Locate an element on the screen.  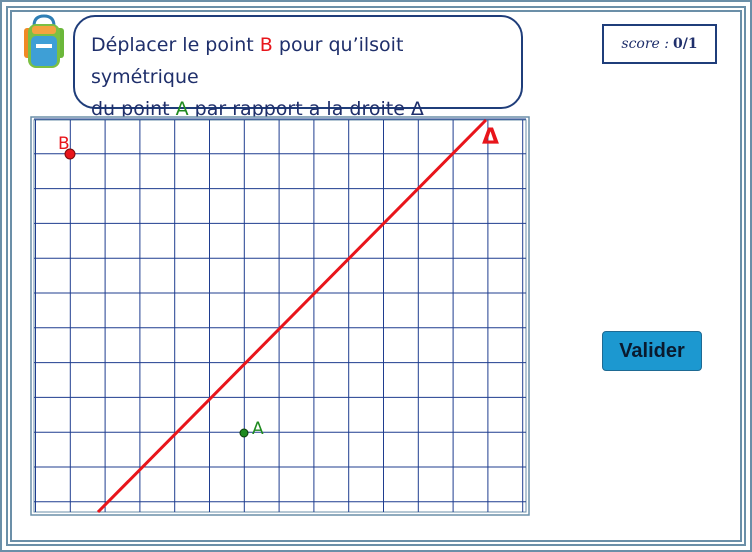
point-a is located at coordinates (244, 433).